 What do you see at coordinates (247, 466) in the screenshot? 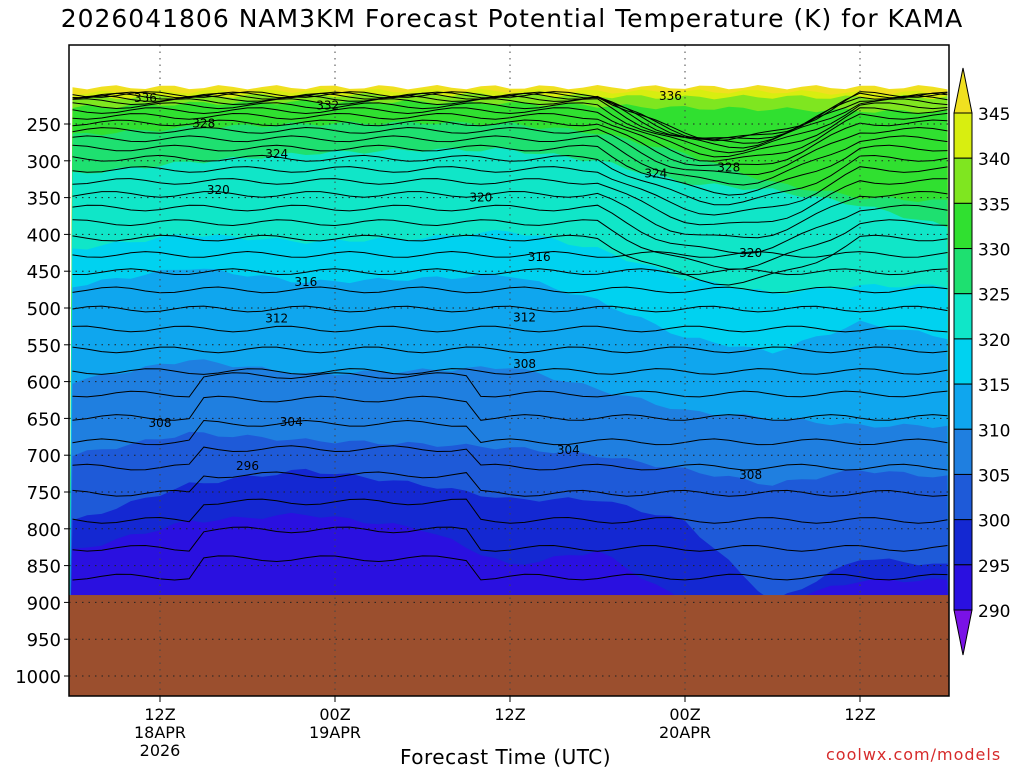
I see `contour-label: 296` at bounding box center [247, 466].